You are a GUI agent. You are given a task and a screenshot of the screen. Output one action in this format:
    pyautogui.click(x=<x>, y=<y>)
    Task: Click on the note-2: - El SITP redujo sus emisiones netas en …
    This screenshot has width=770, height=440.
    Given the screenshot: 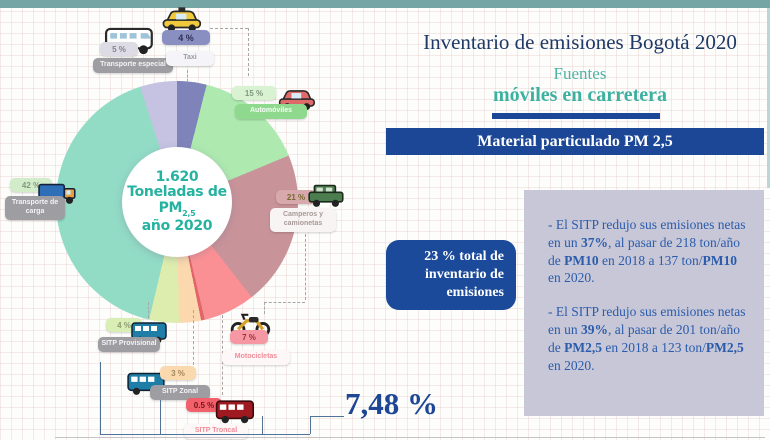 What is the action you would take?
    pyautogui.click(x=647, y=338)
    